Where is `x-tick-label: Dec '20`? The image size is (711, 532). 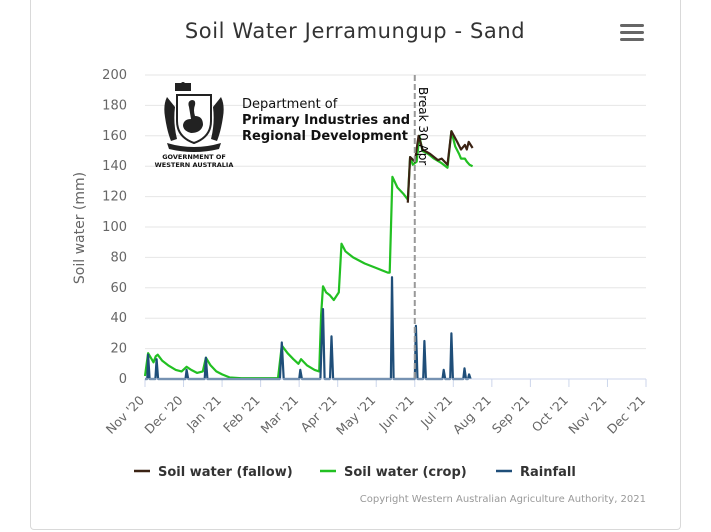
x-tick-label: Dec '20 is located at coordinates (163, 414).